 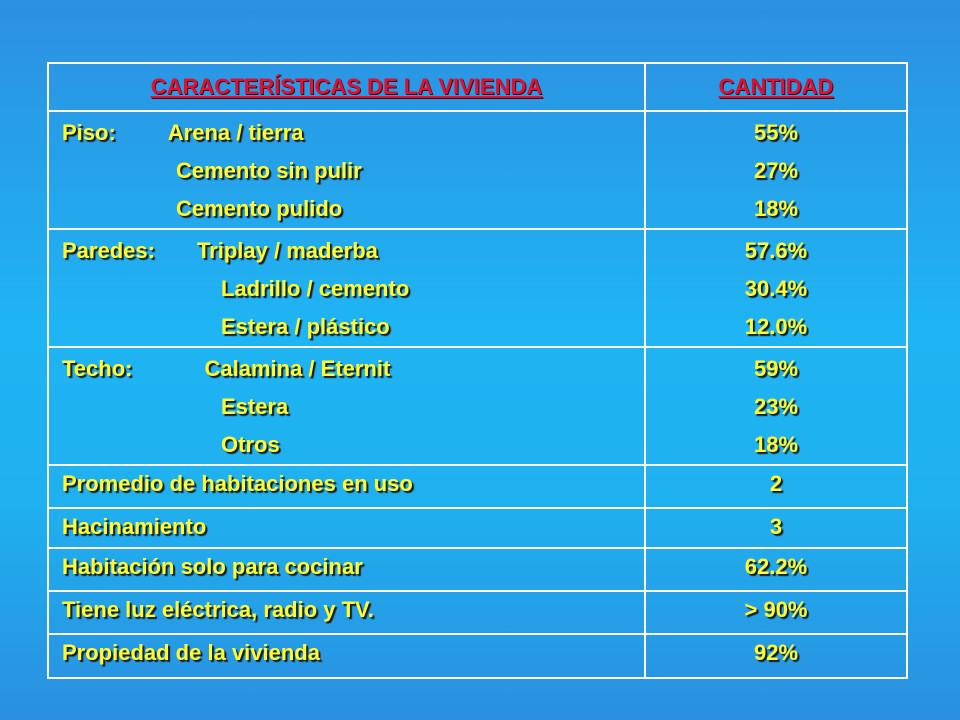 What do you see at coordinates (776, 132) in the screenshot?
I see `value-piso-1: 55%` at bounding box center [776, 132].